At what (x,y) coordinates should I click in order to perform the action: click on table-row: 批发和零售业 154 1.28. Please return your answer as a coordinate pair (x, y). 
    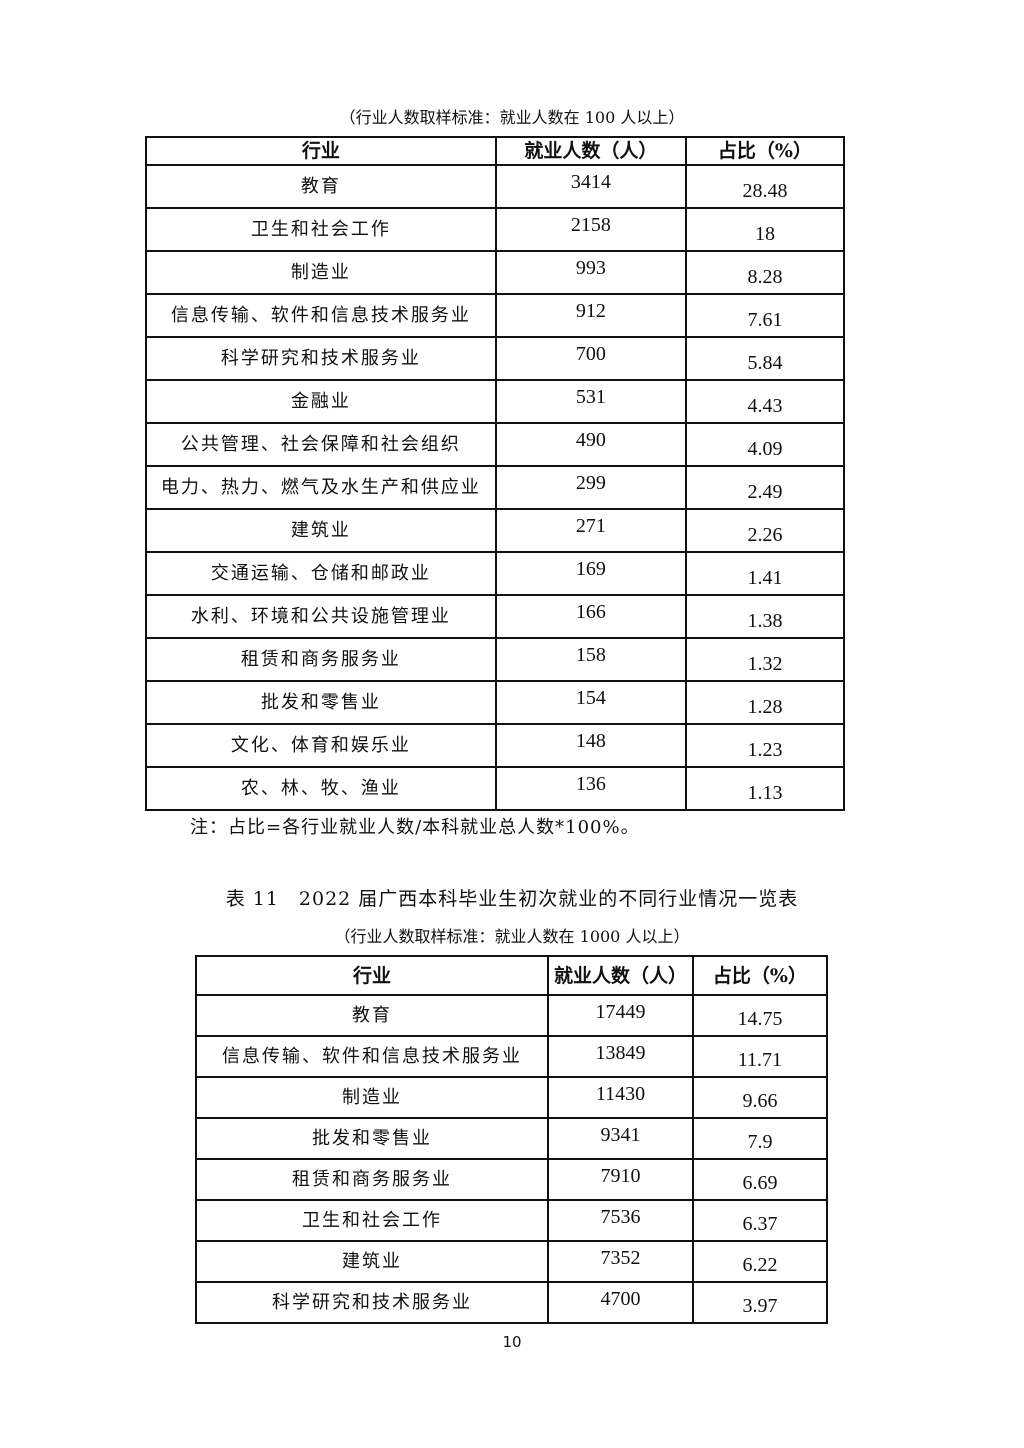
    Looking at the image, I should click on (495, 702).